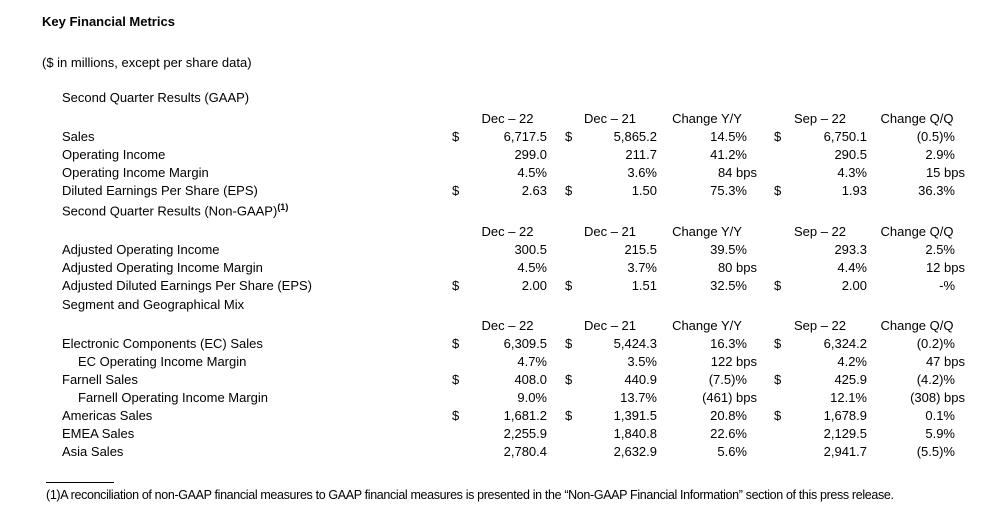  Describe the element at coordinates (525, 452) in the screenshot. I see `value-cell: 2,780.4` at that location.